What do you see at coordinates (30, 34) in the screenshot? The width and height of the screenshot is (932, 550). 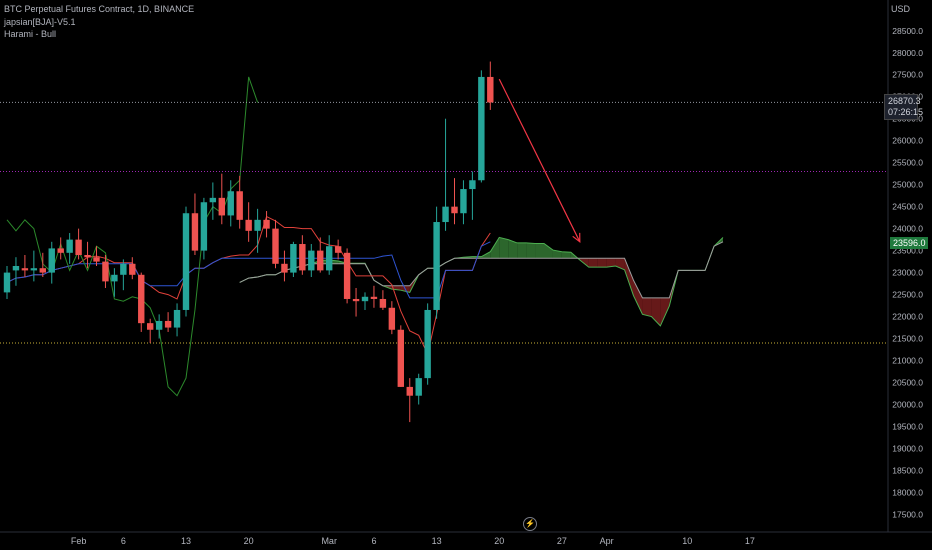 I see `indicator-label-harami: Harami - Bull` at bounding box center [30, 34].